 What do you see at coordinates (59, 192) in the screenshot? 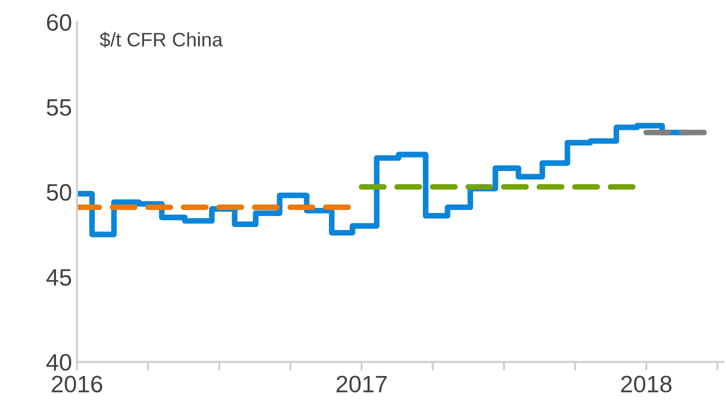
I see `y-tick-label: 50` at bounding box center [59, 192].